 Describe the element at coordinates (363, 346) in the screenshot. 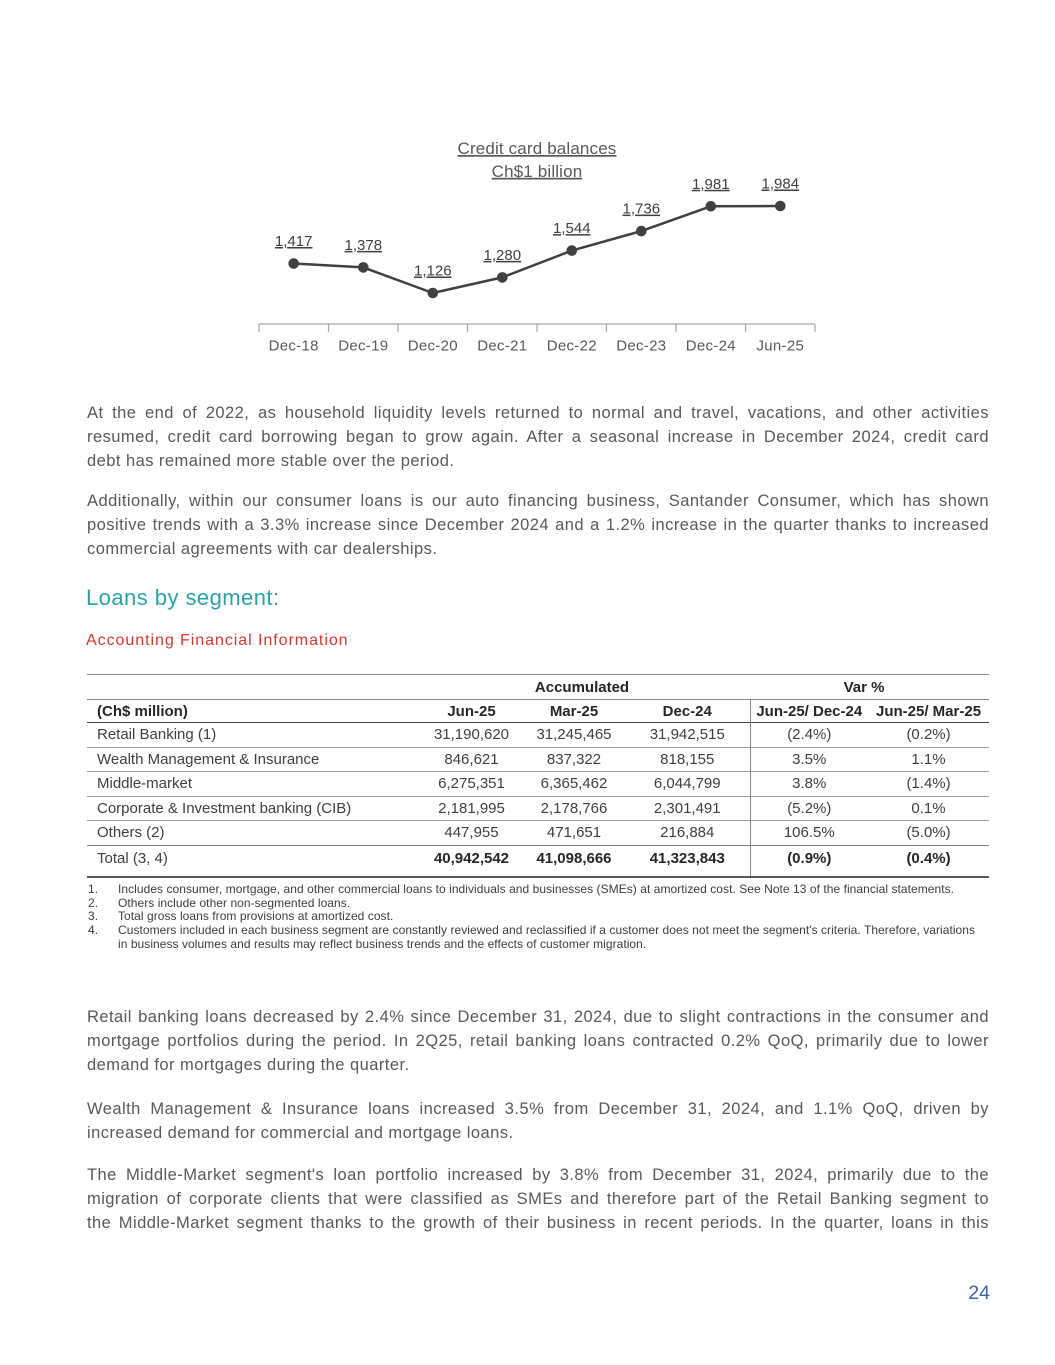

I see `svg-text: Dec-19` at that location.